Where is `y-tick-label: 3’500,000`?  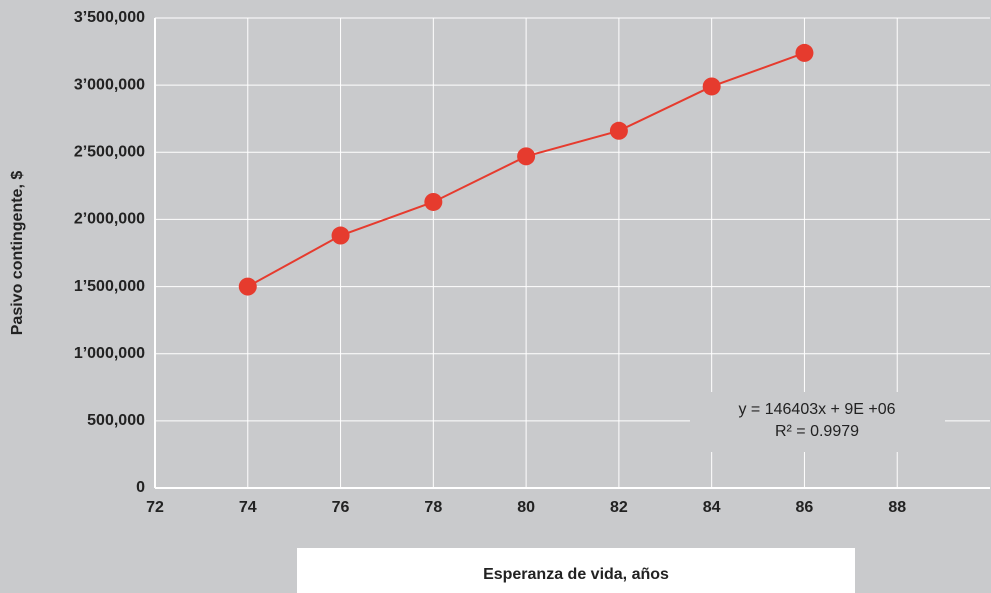 y-tick-label: 3’500,000 is located at coordinates (109, 17).